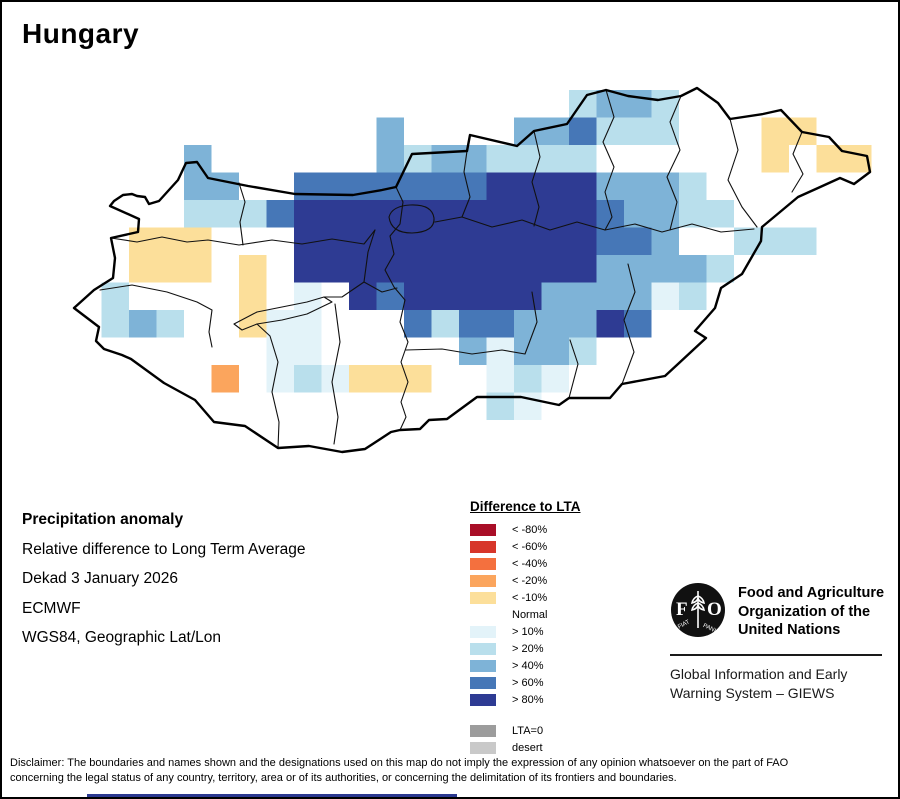  I want to click on legend-entry: > 20%, so click(525, 648).